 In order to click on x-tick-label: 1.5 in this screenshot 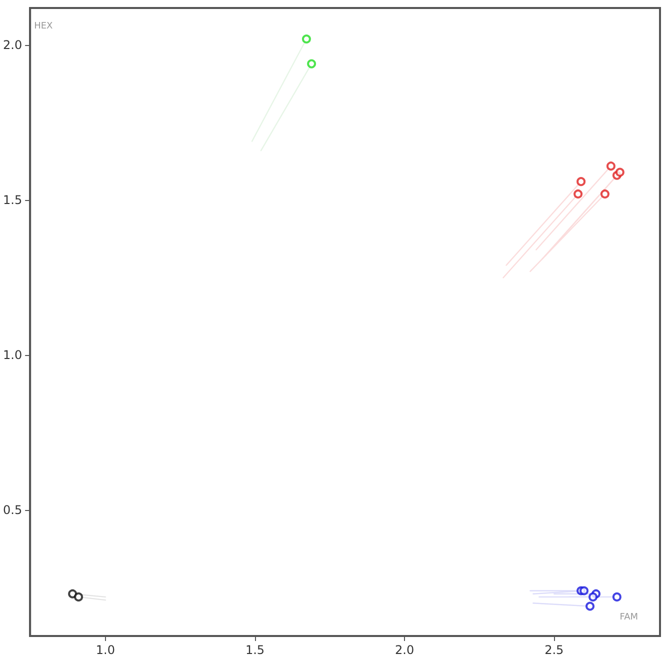, I will do `click(255, 650)`.